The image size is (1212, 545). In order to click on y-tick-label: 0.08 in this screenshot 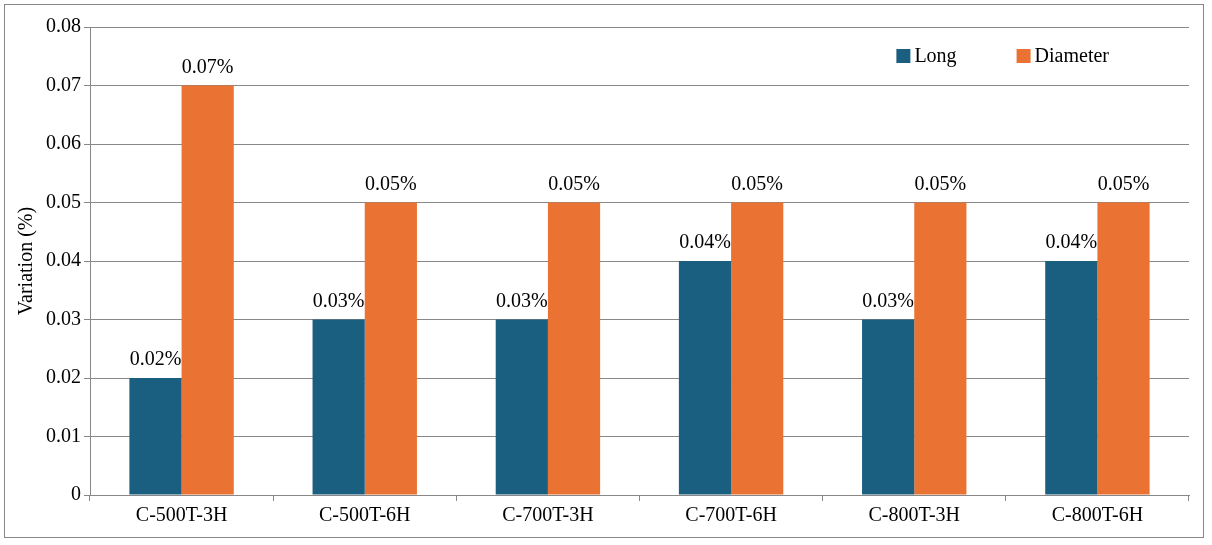, I will do `click(63, 25)`.